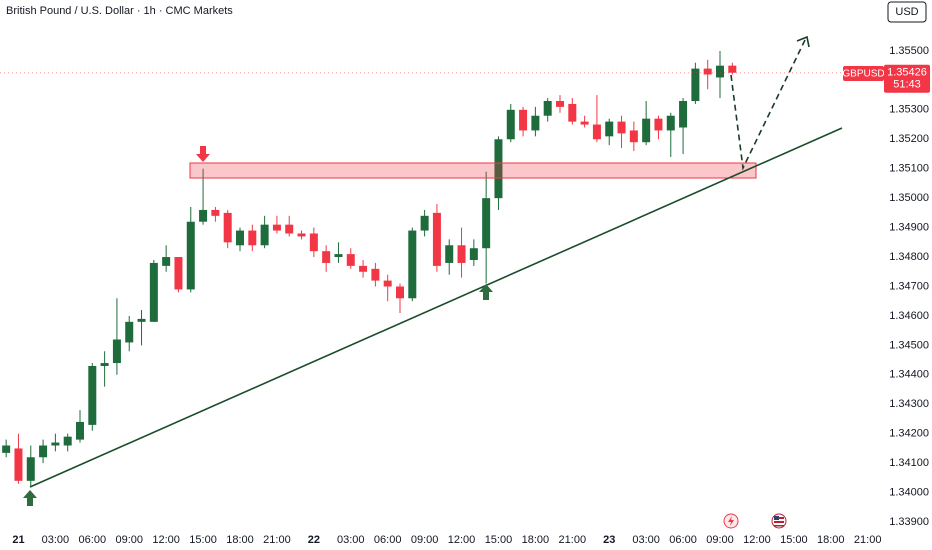 The width and height of the screenshot is (932, 550). I want to click on currency-button, so click(907, 12).